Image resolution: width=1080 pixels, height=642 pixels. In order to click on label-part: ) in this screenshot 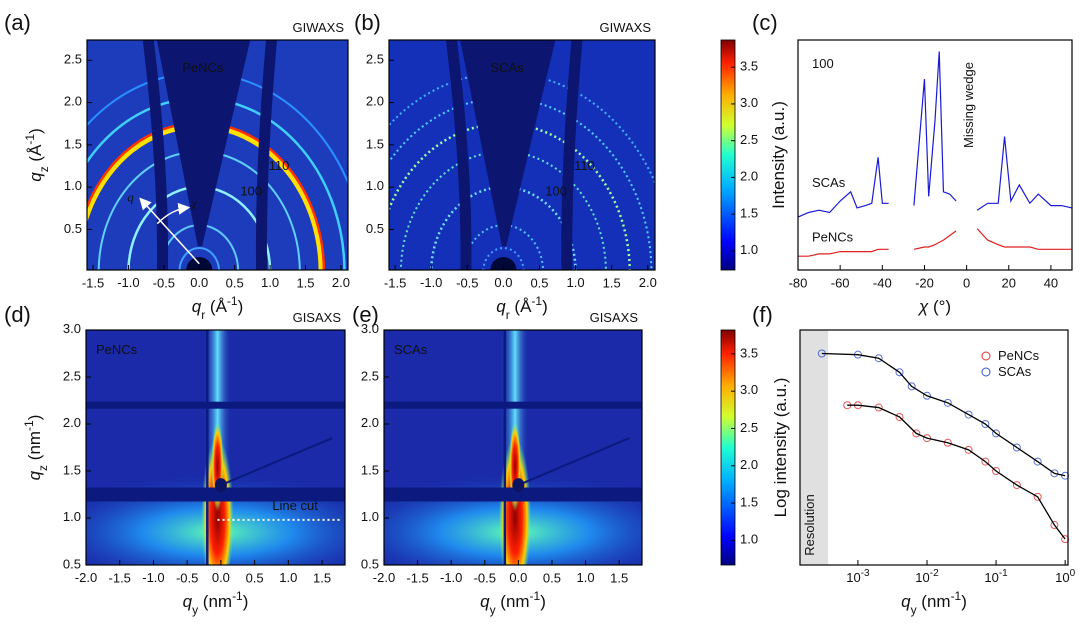, I will do `click(35, 131)`.